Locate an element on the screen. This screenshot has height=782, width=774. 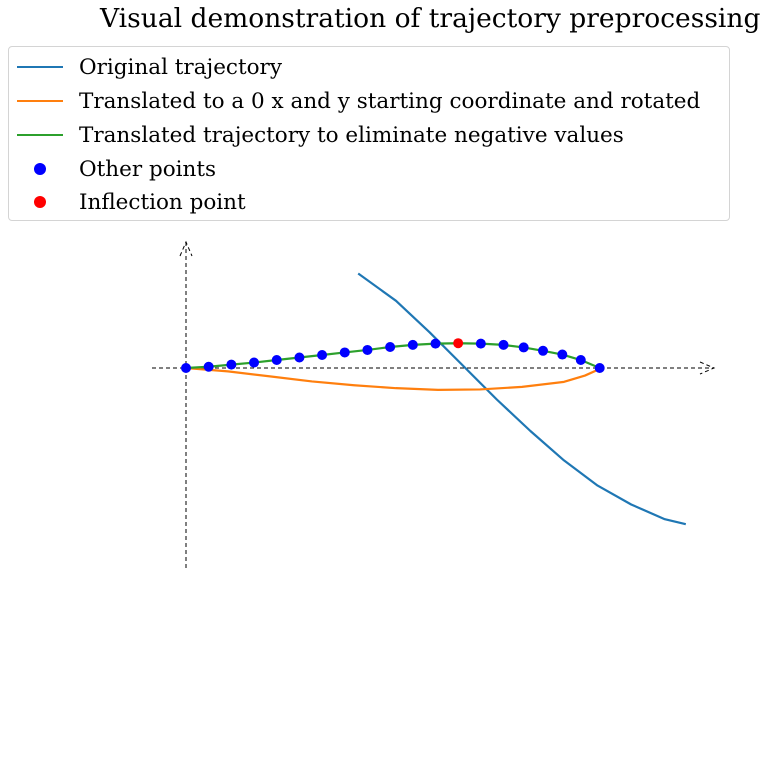
legend-swatch-translated-rotated is located at coordinates (40, 101).